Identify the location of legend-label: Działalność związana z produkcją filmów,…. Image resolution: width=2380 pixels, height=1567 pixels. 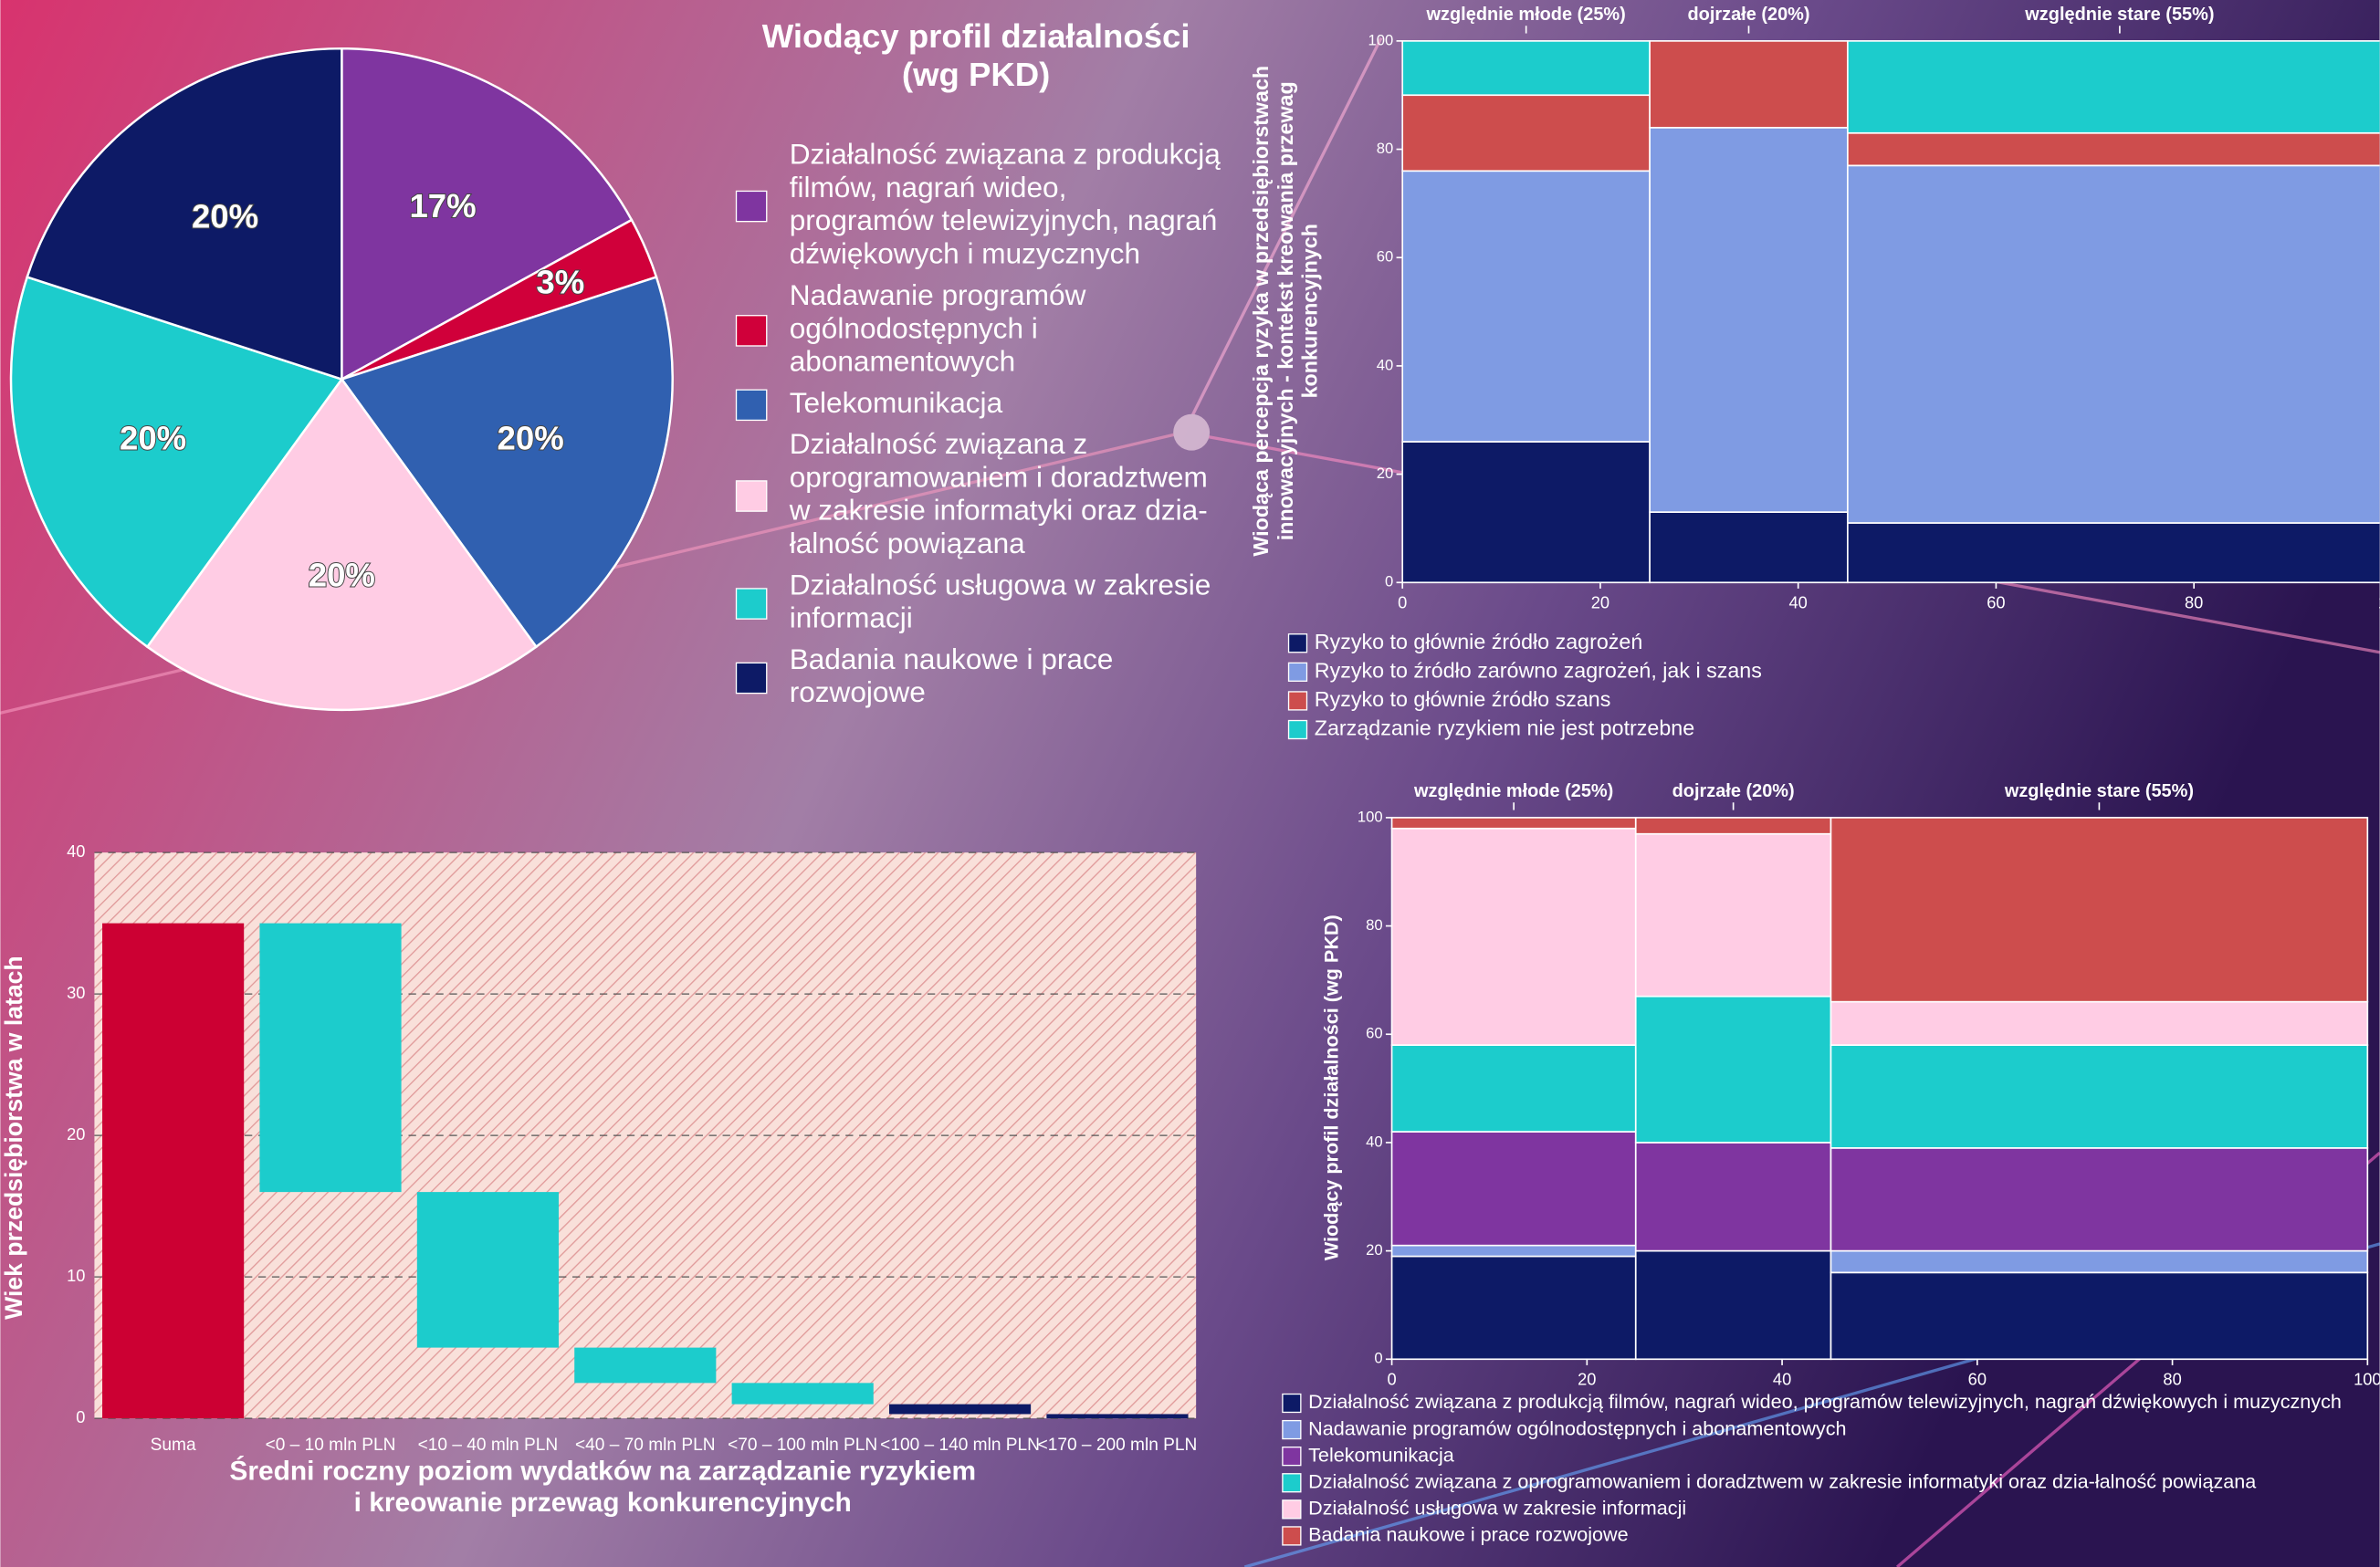
(1825, 1401).